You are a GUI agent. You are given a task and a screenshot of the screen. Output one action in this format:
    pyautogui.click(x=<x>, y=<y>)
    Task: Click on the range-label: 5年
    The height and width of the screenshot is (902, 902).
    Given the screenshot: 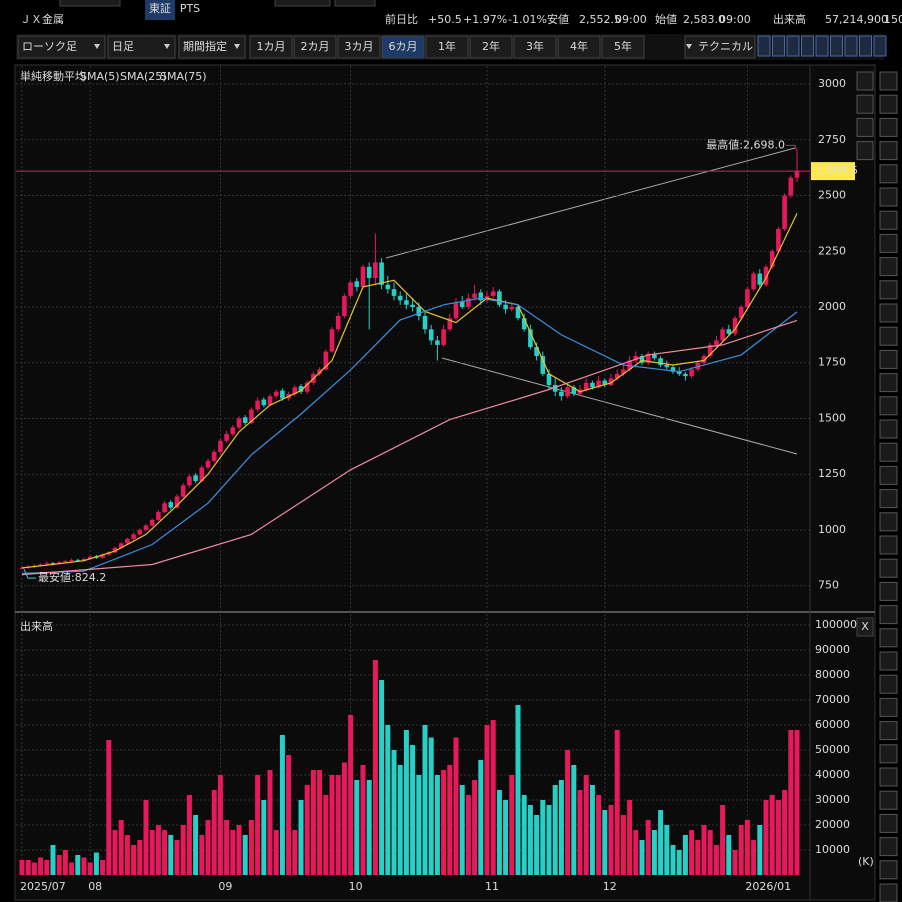 What is the action you would take?
    pyautogui.click(x=623, y=46)
    